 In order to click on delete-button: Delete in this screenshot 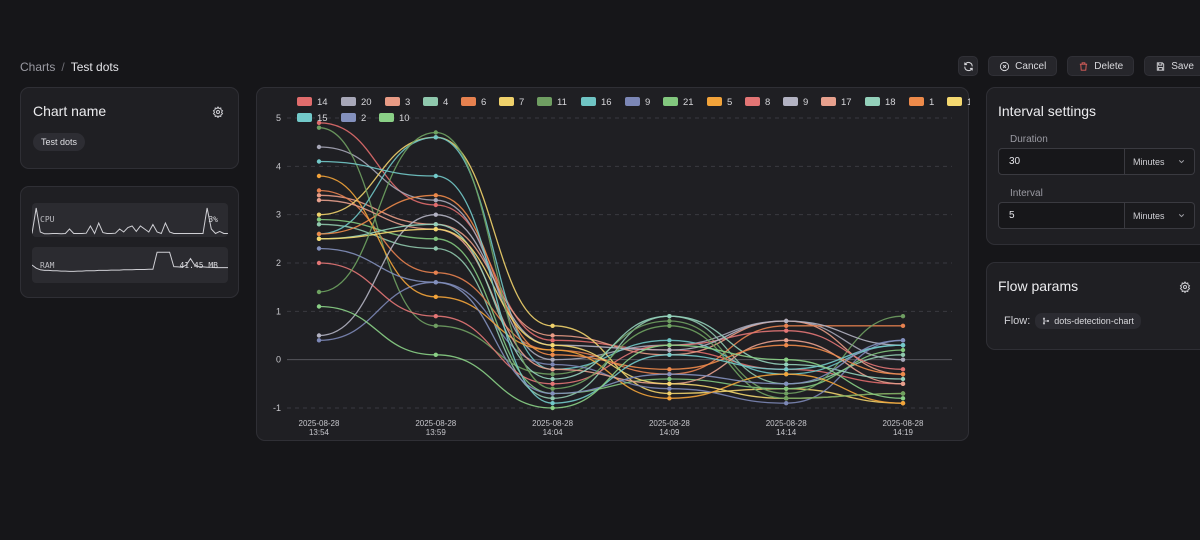, I will do `click(1101, 66)`.